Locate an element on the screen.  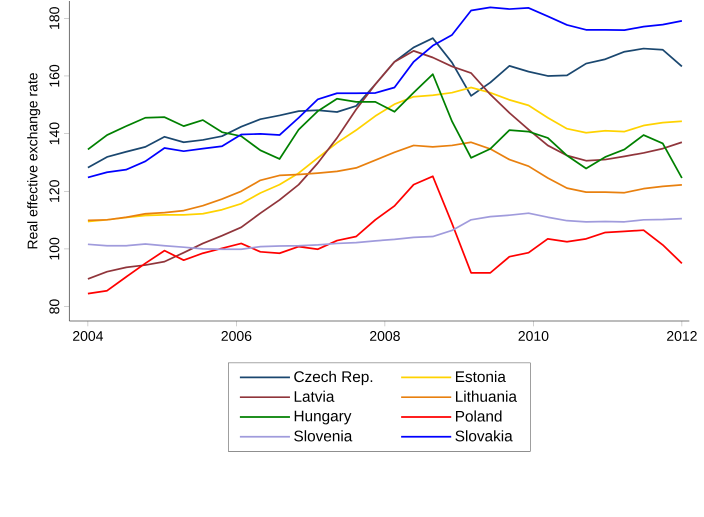
x-tick-label: 2012 is located at coordinates (682, 336).